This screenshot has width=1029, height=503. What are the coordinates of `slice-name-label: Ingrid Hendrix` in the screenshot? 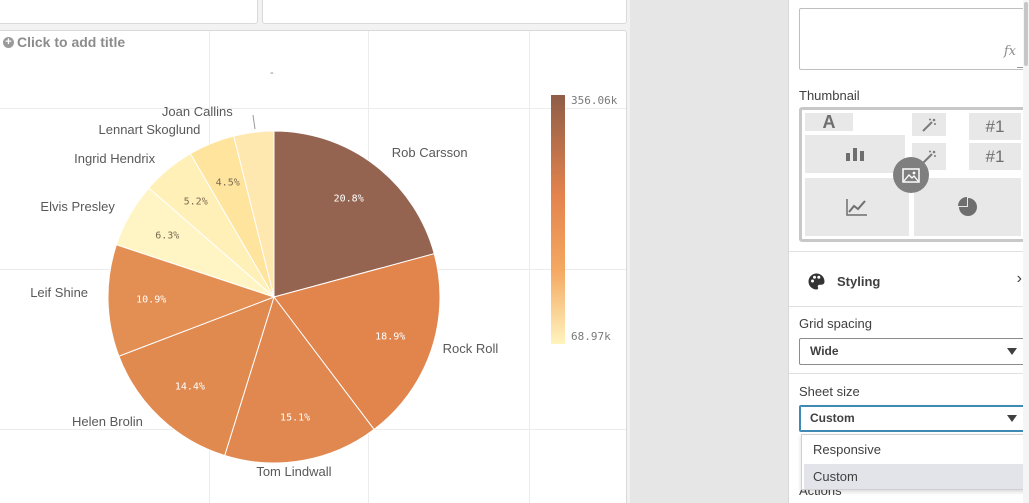 It's located at (115, 158).